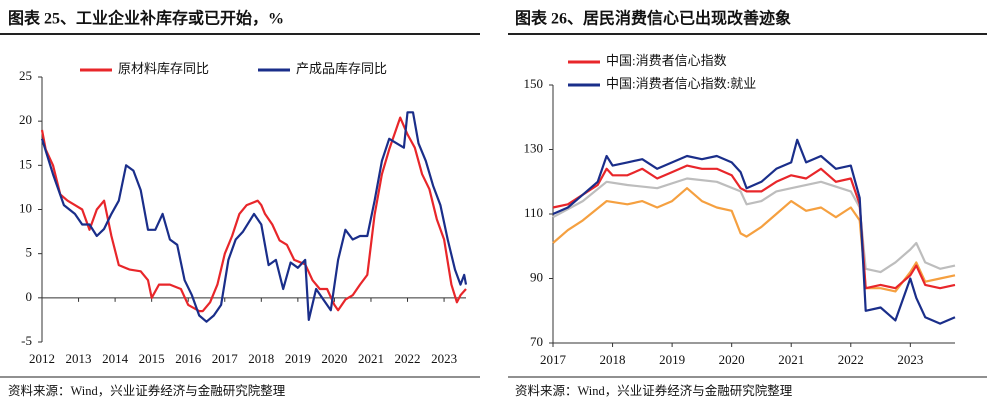 Image resolution: width=987 pixels, height=412 pixels. I want to click on y-tick-label: 25, so click(25, 75).